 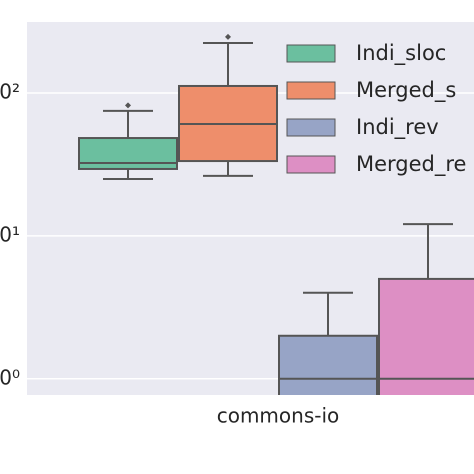 I want to click on x-tick-label: commons-io, so click(x=278, y=416).